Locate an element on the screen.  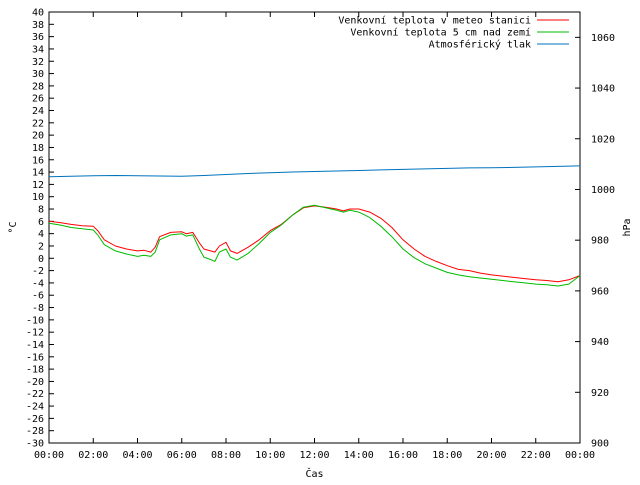
y-left-tick-label: 18 is located at coordinates (38, 148).